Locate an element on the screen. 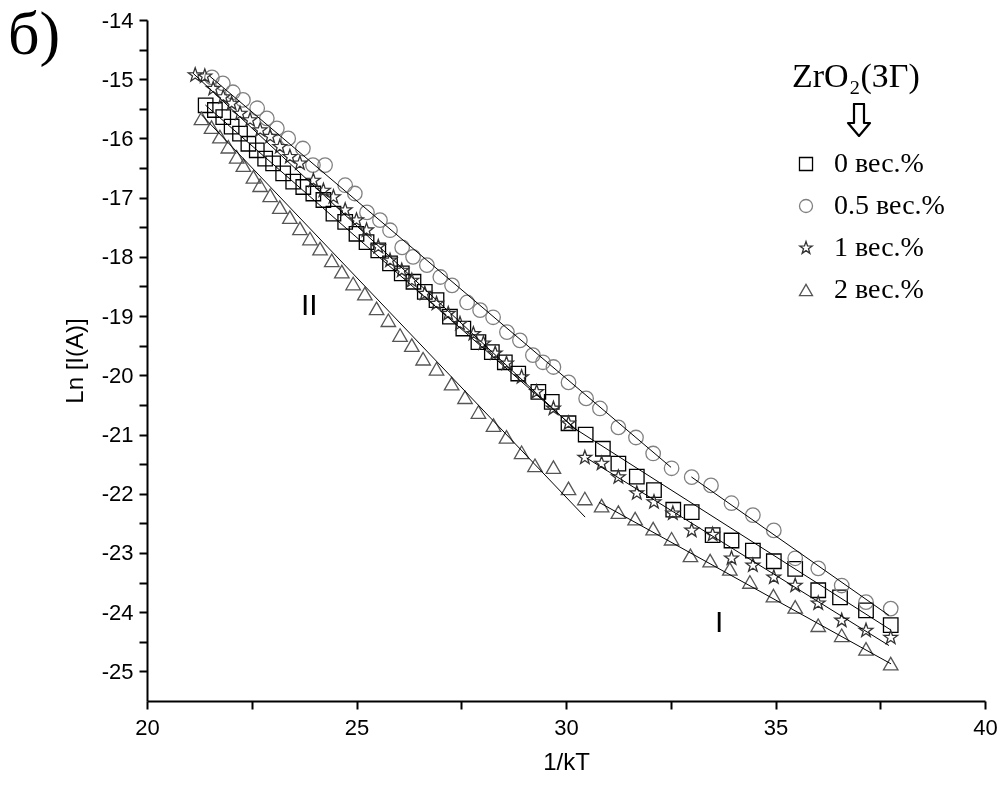 This screenshot has height=803, width=1008. x-tick-label: 20 is located at coordinates (147, 727).